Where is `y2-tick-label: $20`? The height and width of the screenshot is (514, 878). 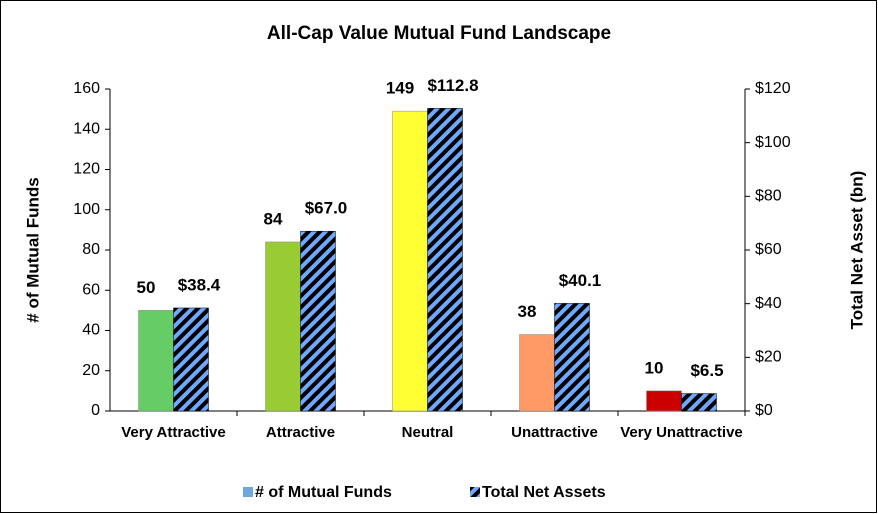
y2-tick-label: $20 is located at coordinates (768, 357).